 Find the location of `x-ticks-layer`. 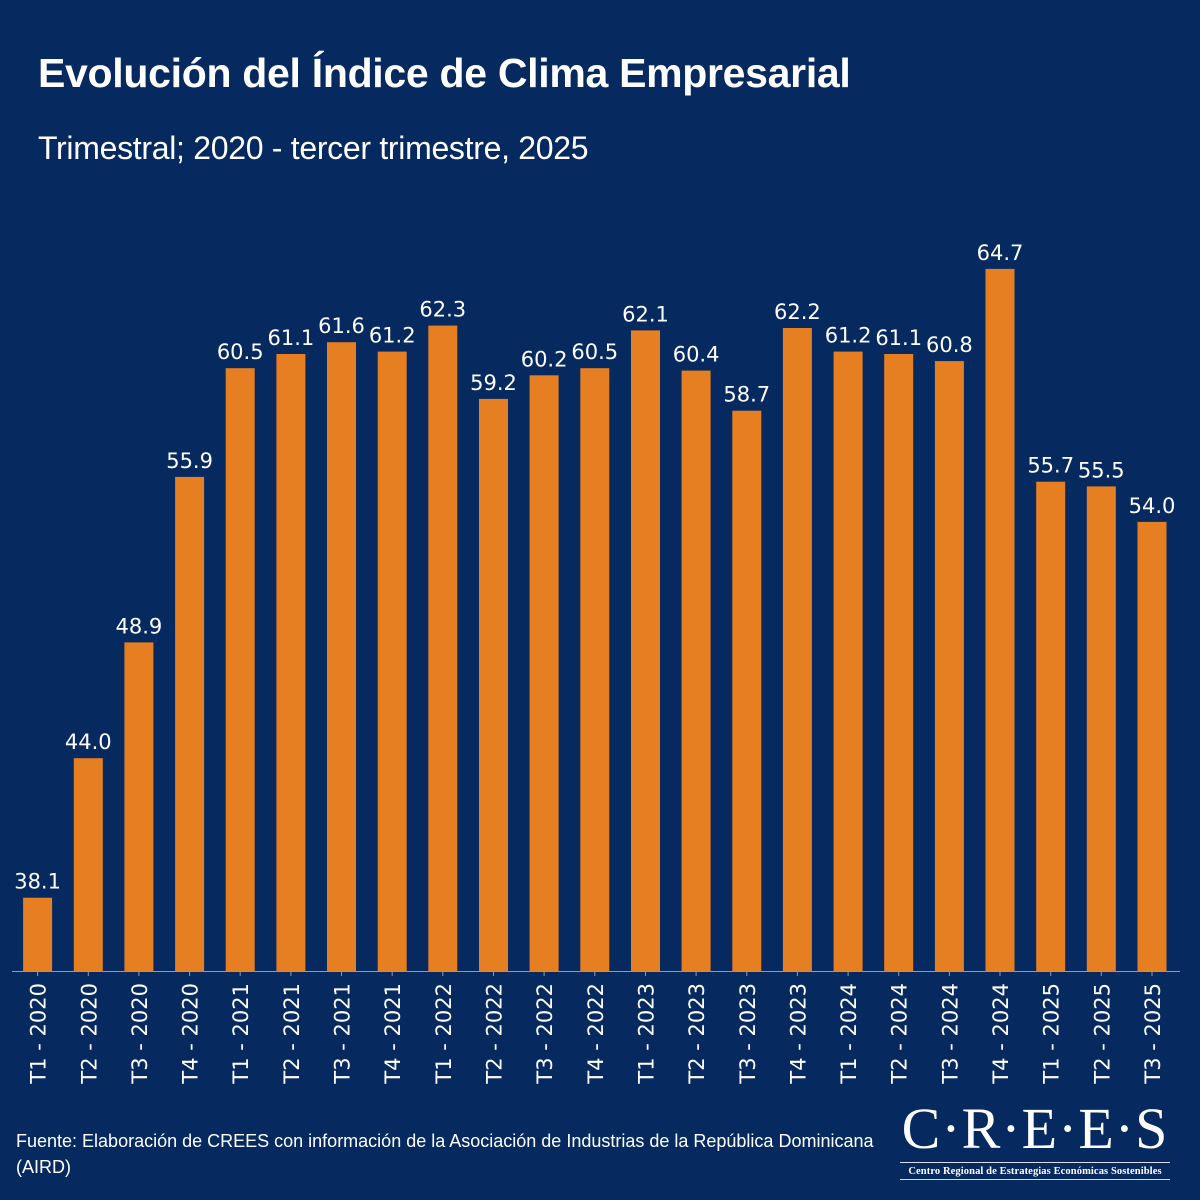

x-ticks-layer is located at coordinates (595, 973).